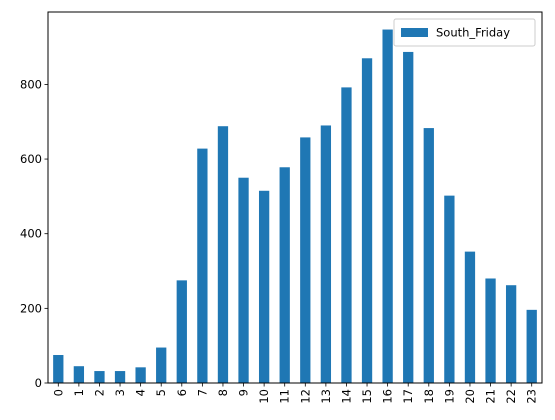  What do you see at coordinates (511, 396) in the screenshot?
I see `x-tick-label-22: 22` at bounding box center [511, 396].